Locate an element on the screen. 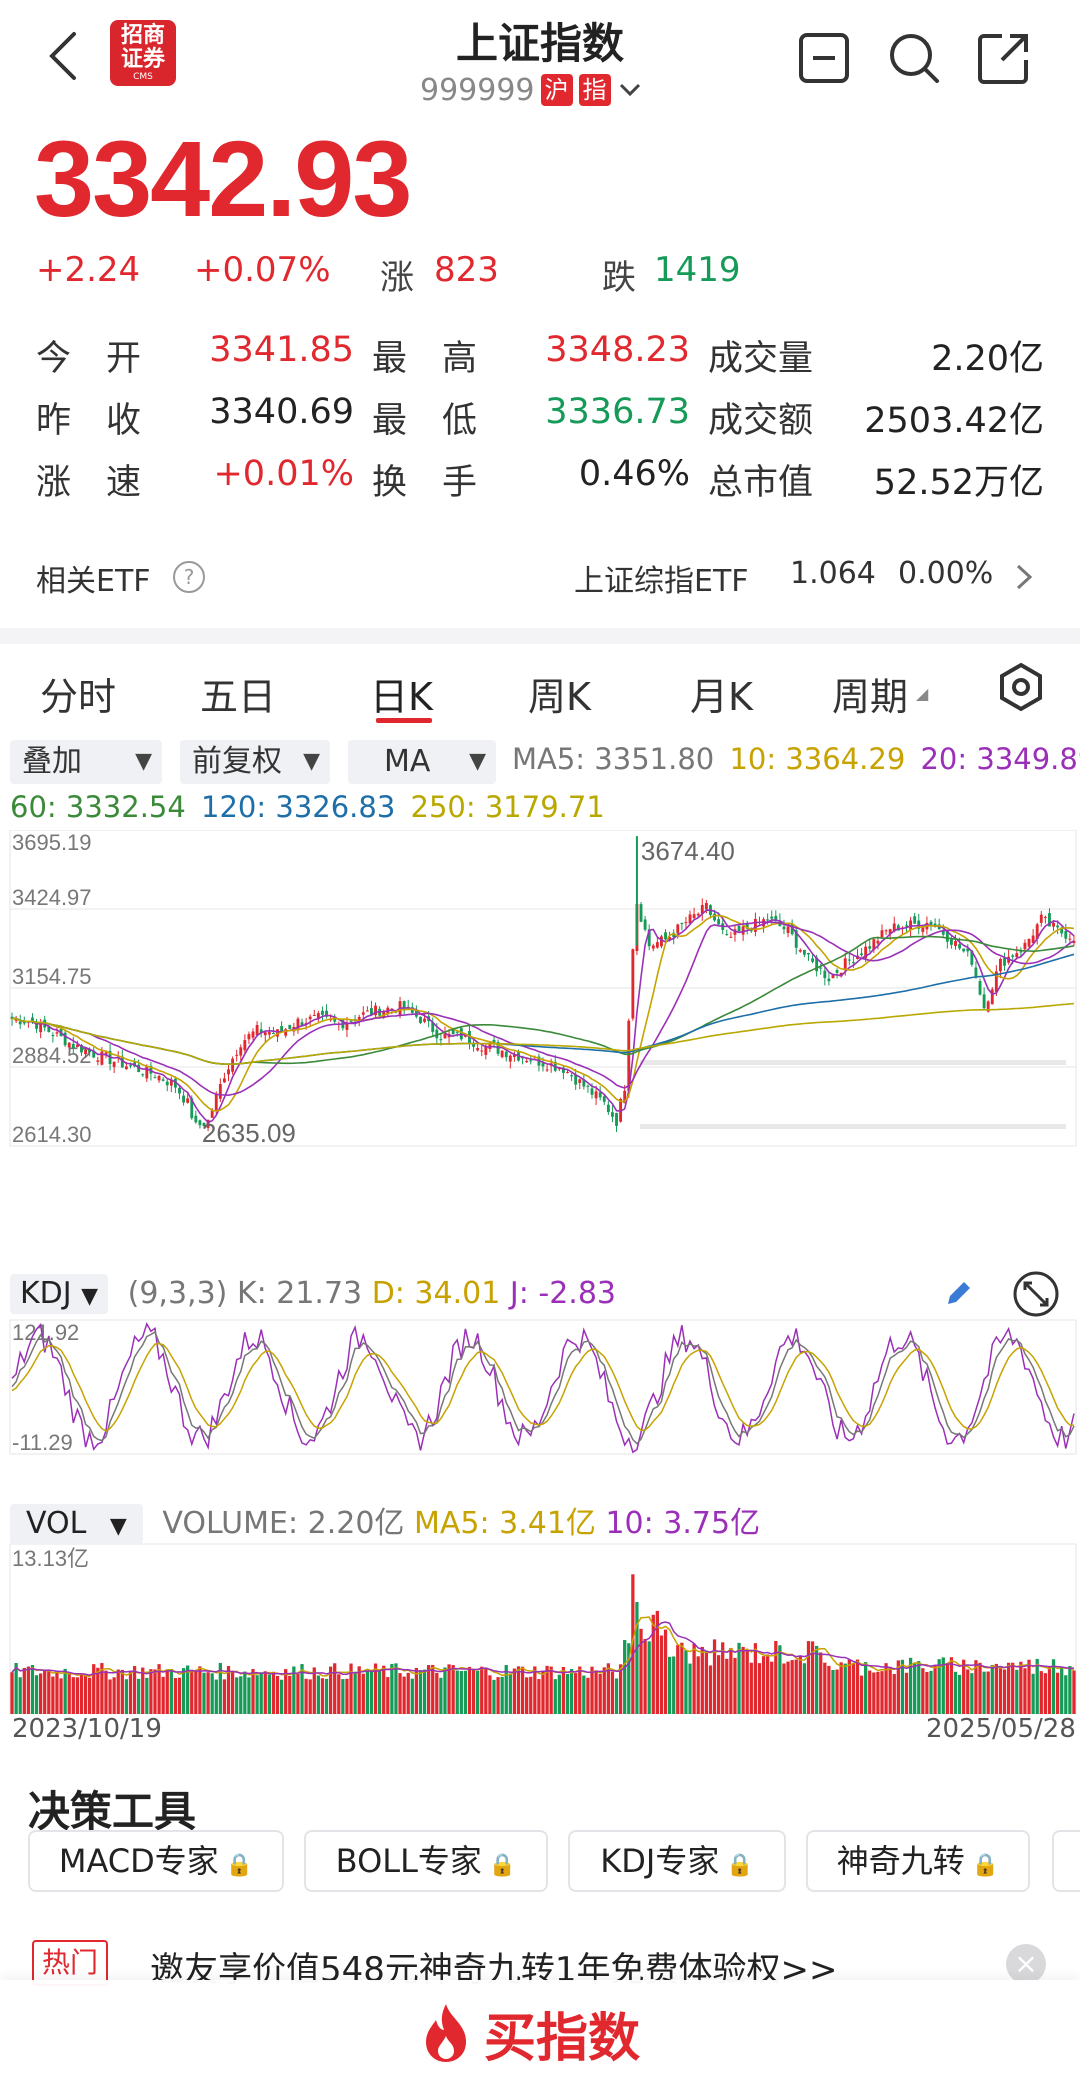 This screenshot has width=1080, height=2094. buy-bar: 买指数 is located at coordinates (540, 2037).